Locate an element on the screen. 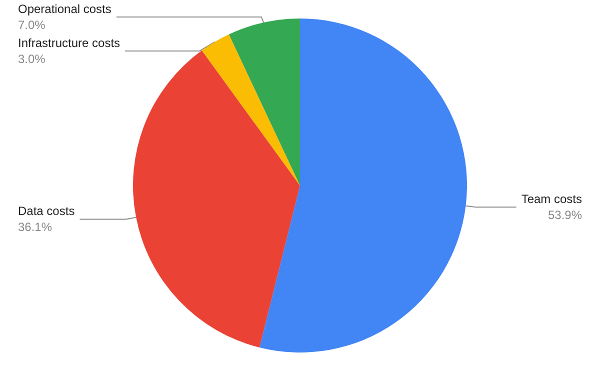  data-label: 53.9% is located at coordinates (565, 215).